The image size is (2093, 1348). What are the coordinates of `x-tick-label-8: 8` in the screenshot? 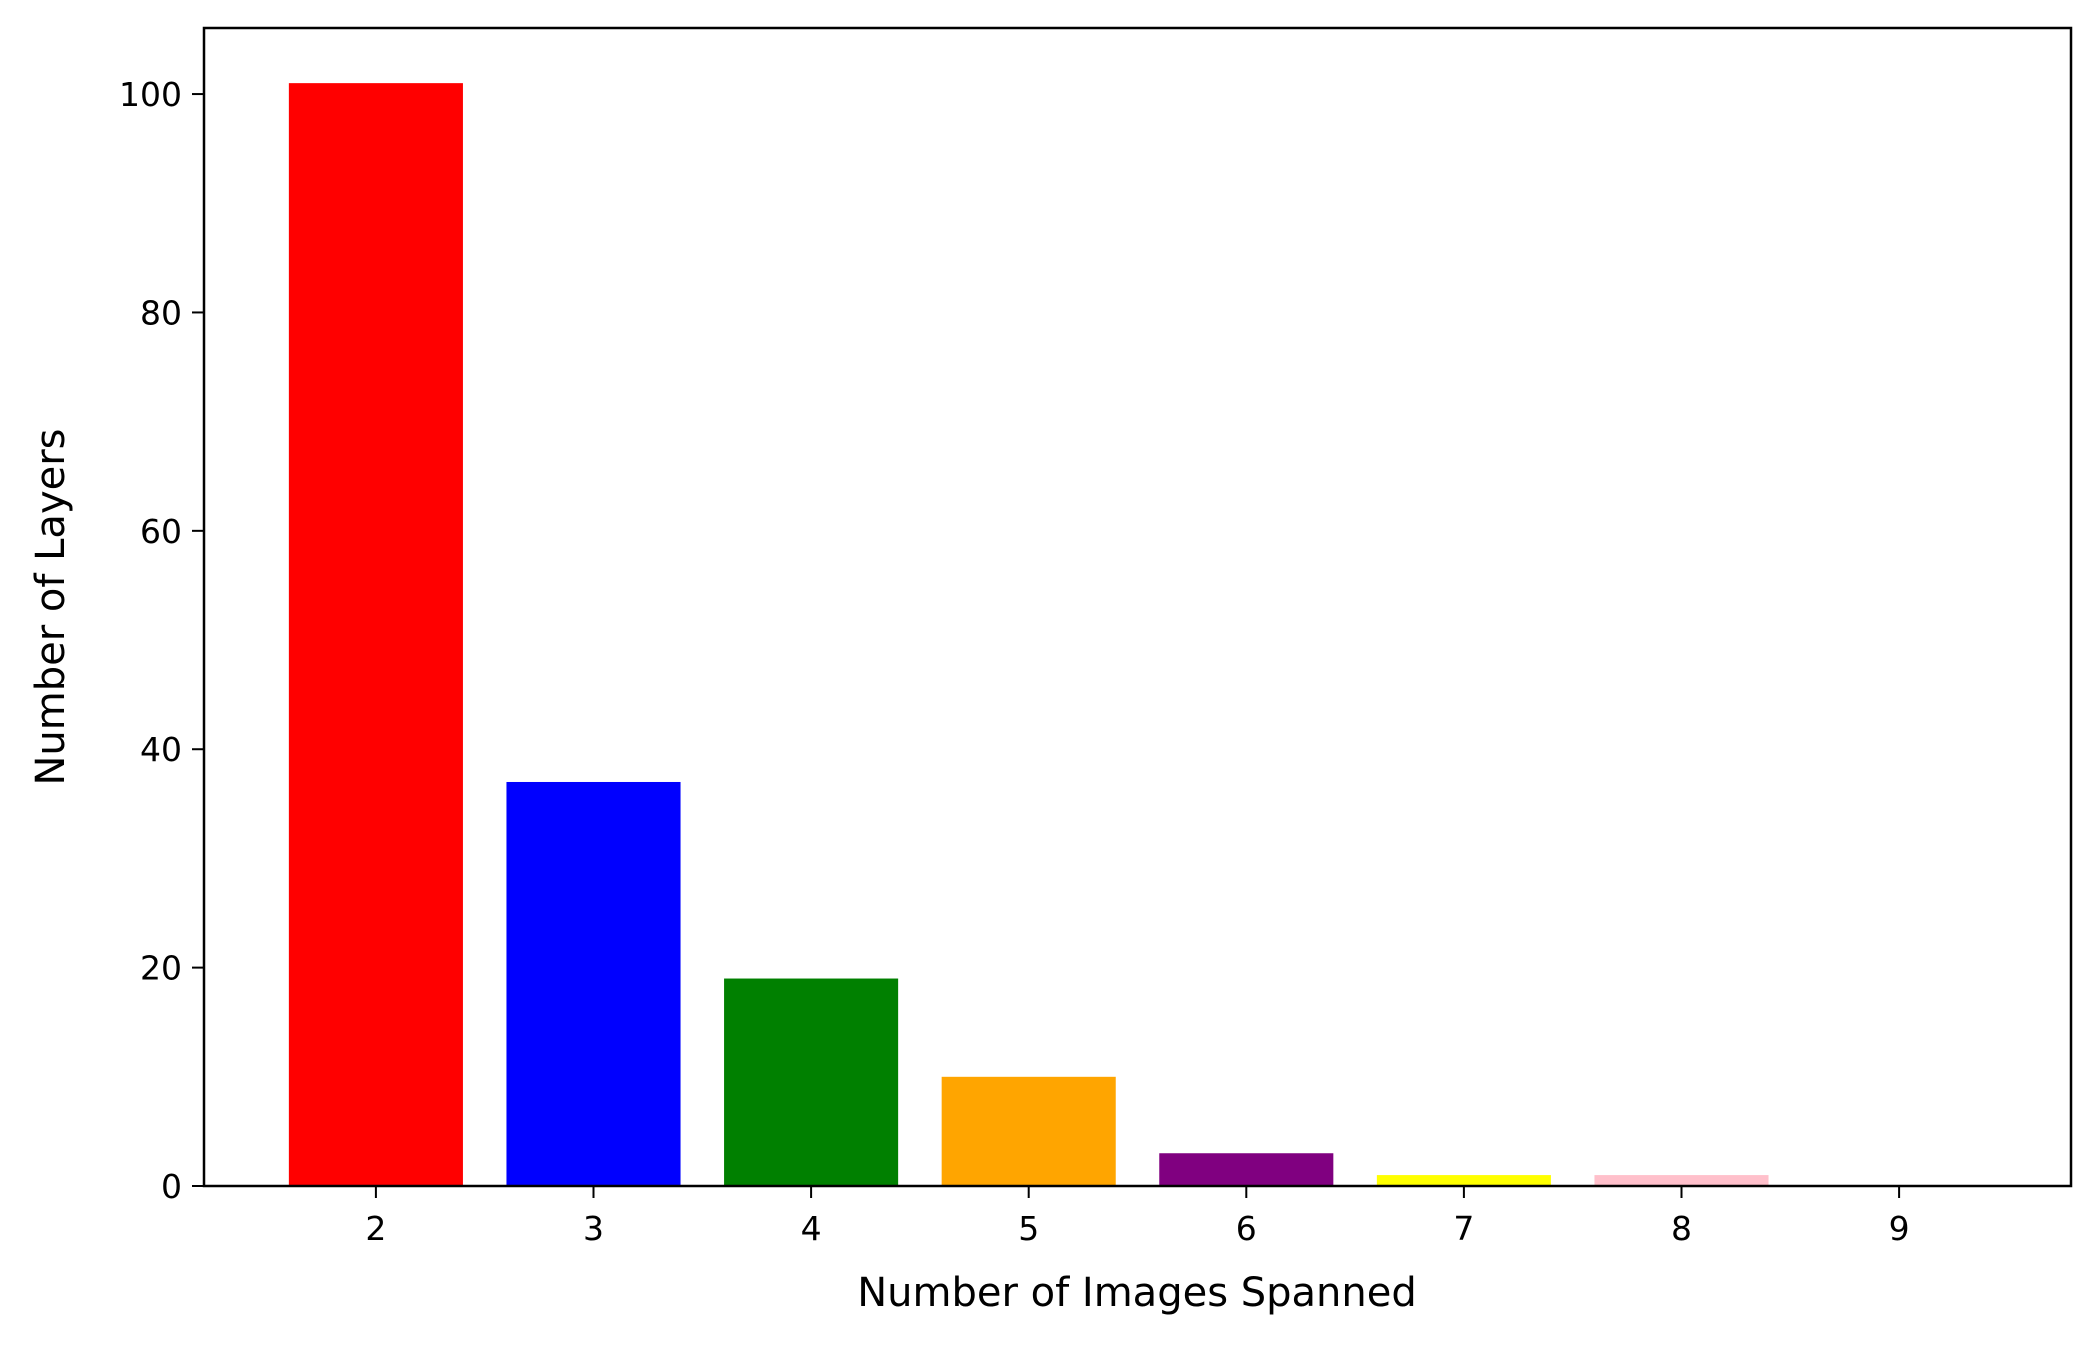 It's located at (1681, 1228).